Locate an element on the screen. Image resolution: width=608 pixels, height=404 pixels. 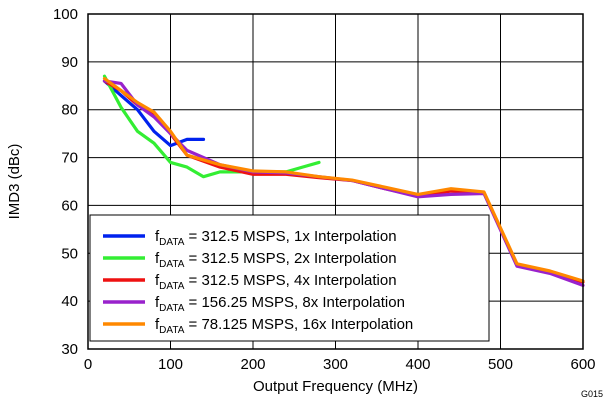
legend-entry-2: fDATA = 312.5 MSPS, 2x Interpolation is located at coordinates (276, 260).